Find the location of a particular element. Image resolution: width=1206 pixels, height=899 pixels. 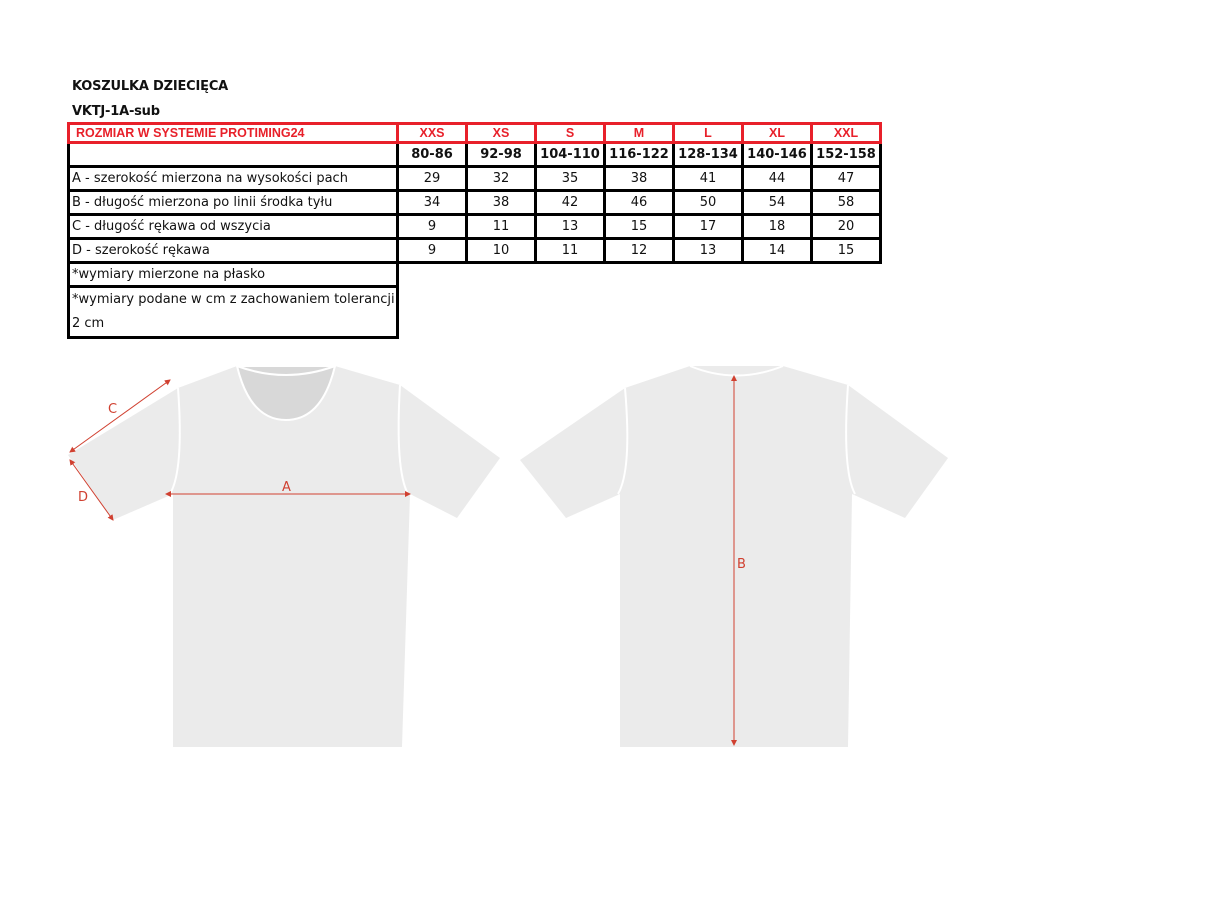

measure-d-arrow is located at coordinates (91, 490).